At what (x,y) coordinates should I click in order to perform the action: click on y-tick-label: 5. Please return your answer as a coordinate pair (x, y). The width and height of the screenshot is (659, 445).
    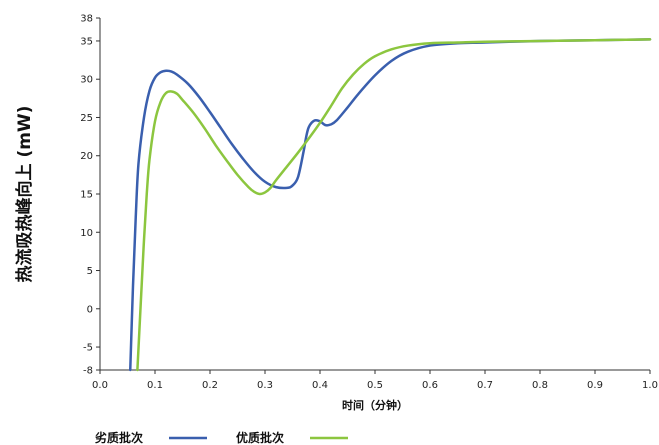
    Looking at the image, I should click on (90, 271).